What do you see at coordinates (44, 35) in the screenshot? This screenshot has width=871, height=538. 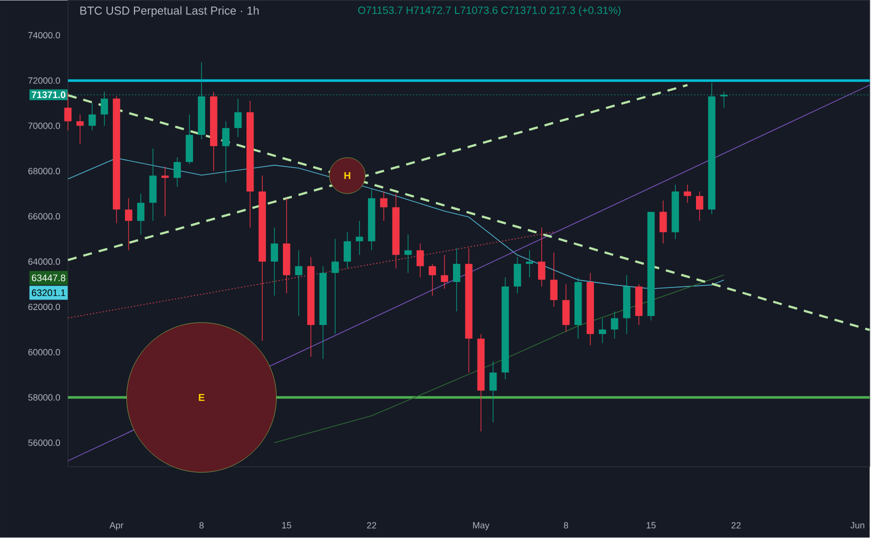 I see `y-tick-label: 74000.0` at bounding box center [44, 35].